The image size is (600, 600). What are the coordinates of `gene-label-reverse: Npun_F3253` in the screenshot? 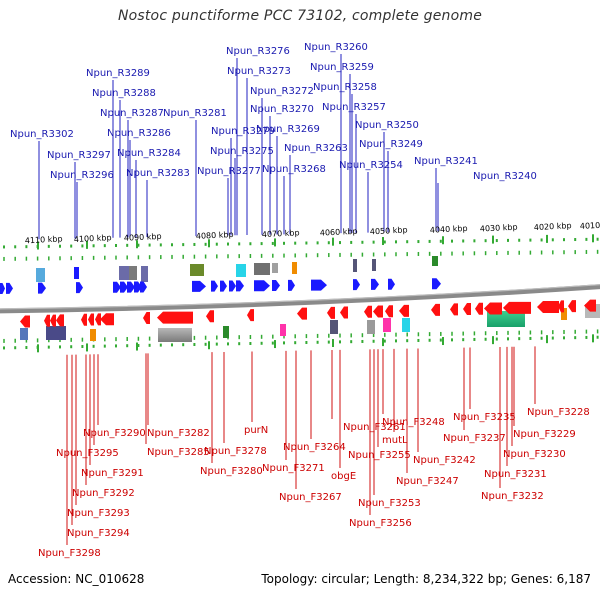 It's located at (389, 503).